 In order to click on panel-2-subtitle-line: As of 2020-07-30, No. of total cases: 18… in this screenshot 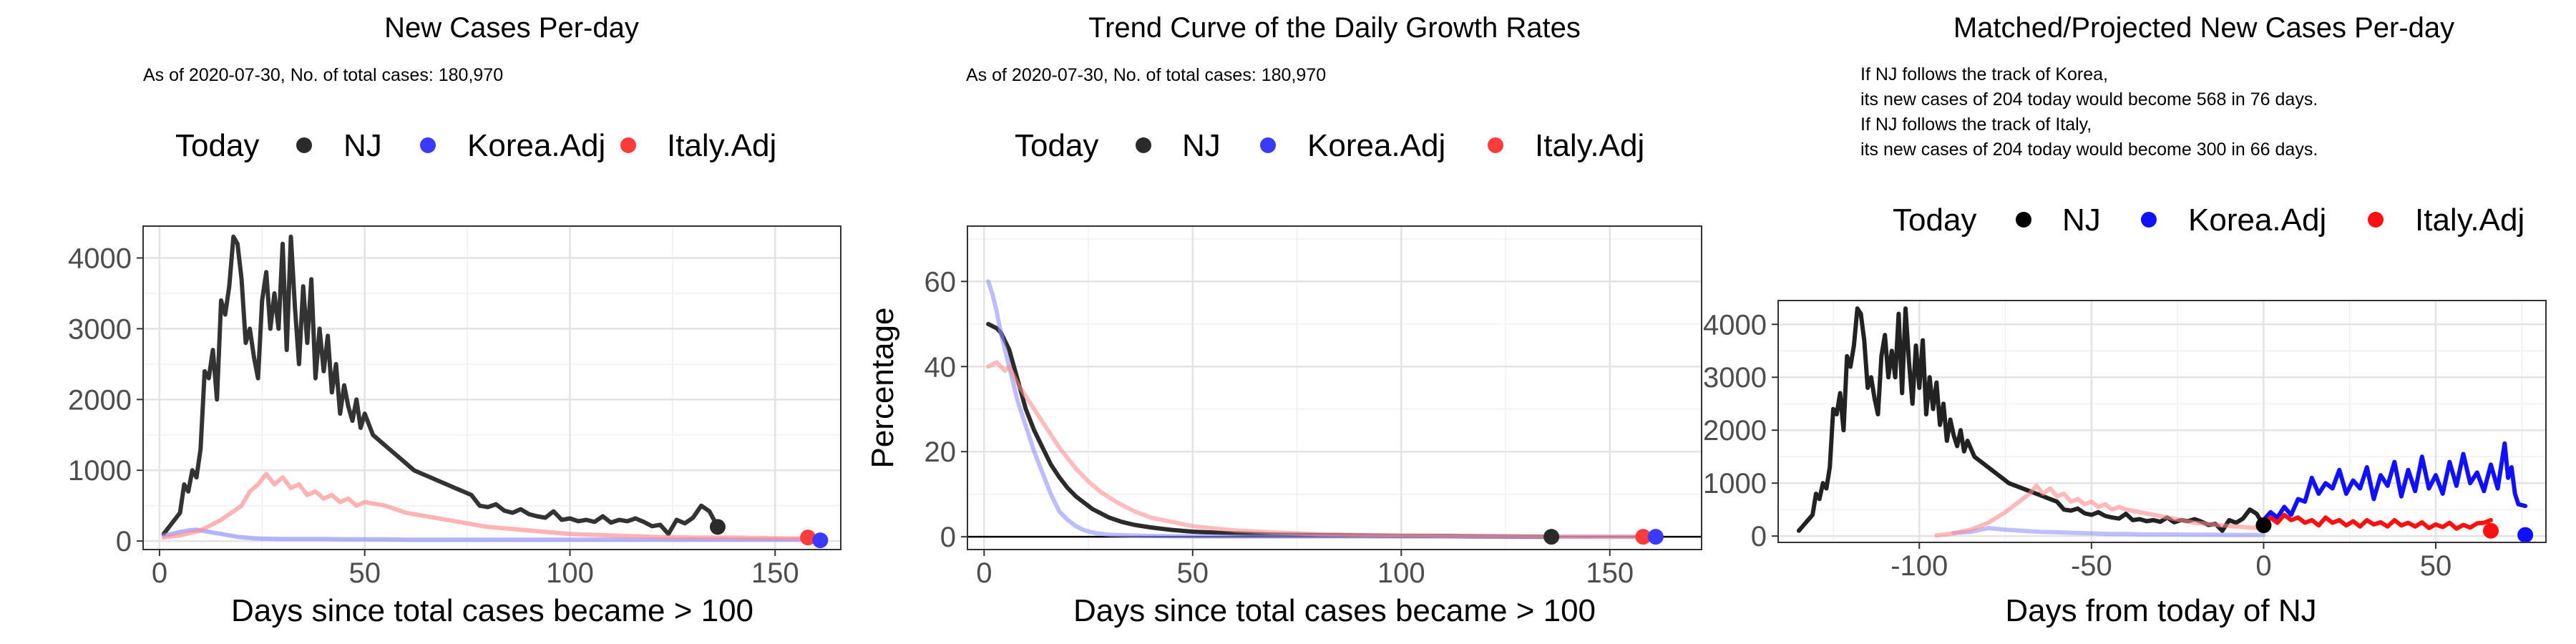, I will do `click(1146, 75)`.